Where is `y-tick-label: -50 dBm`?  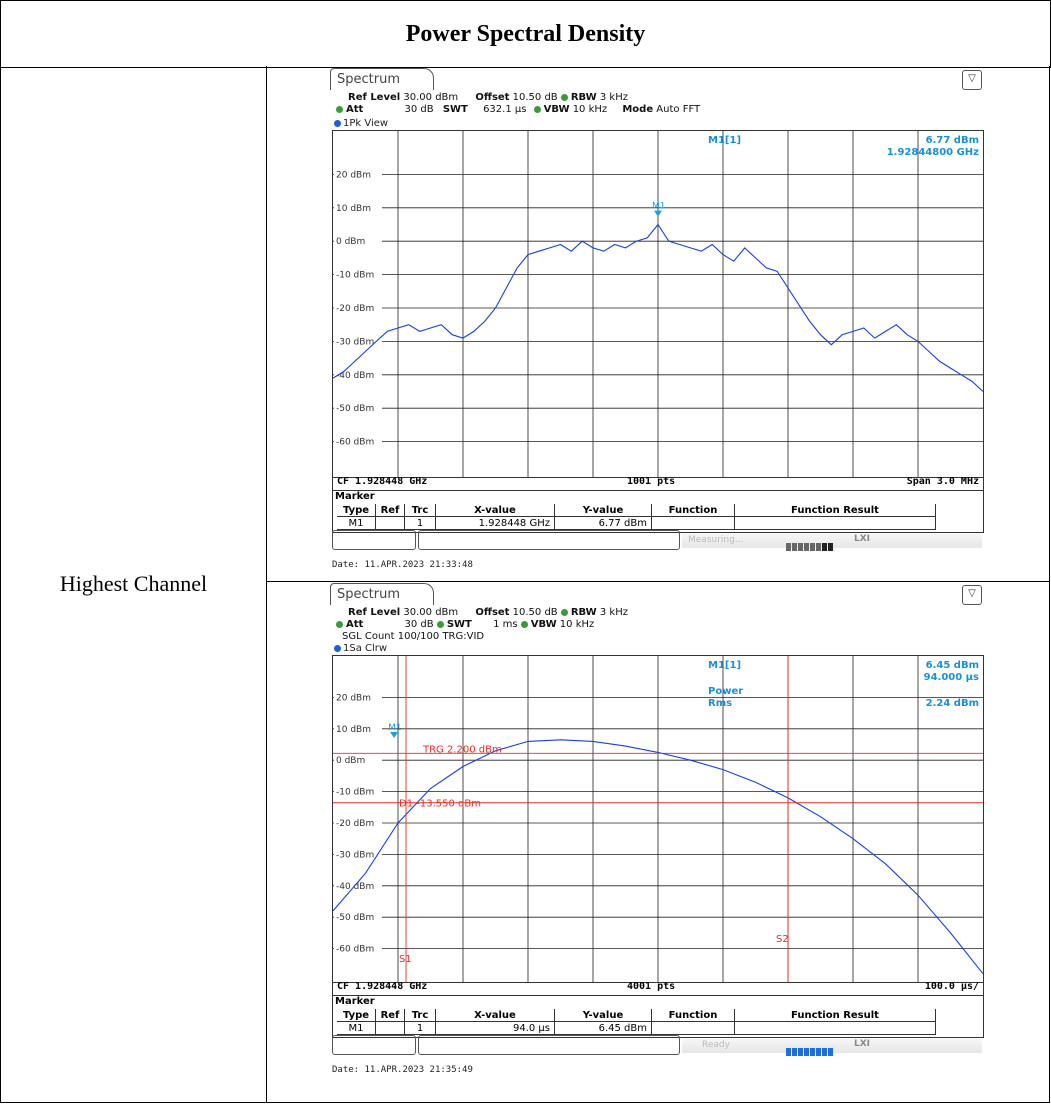 y-tick-label: -50 dBm is located at coordinates (355, 409).